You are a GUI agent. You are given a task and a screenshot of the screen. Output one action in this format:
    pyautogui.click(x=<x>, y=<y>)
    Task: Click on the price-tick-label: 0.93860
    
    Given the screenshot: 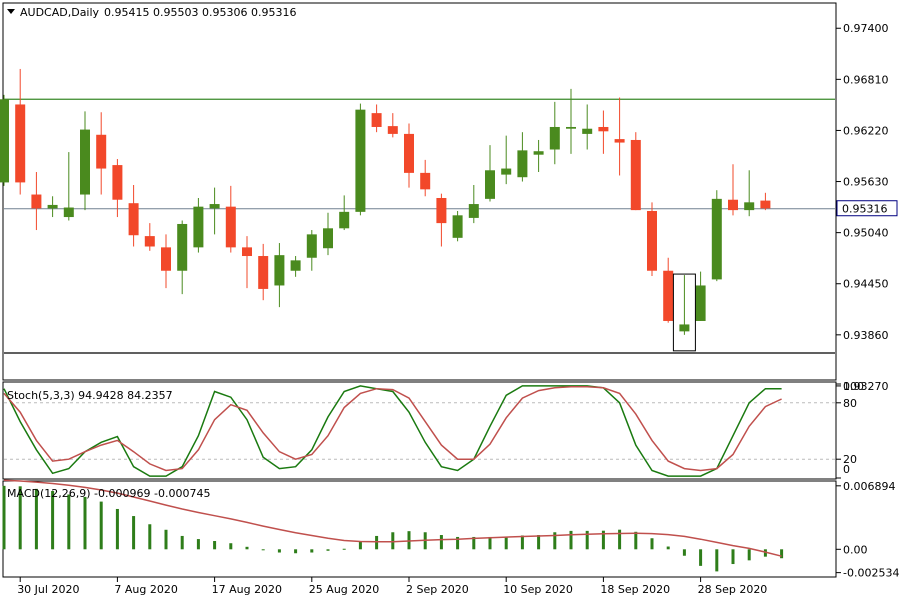 What is the action you would take?
    pyautogui.click(x=866, y=335)
    